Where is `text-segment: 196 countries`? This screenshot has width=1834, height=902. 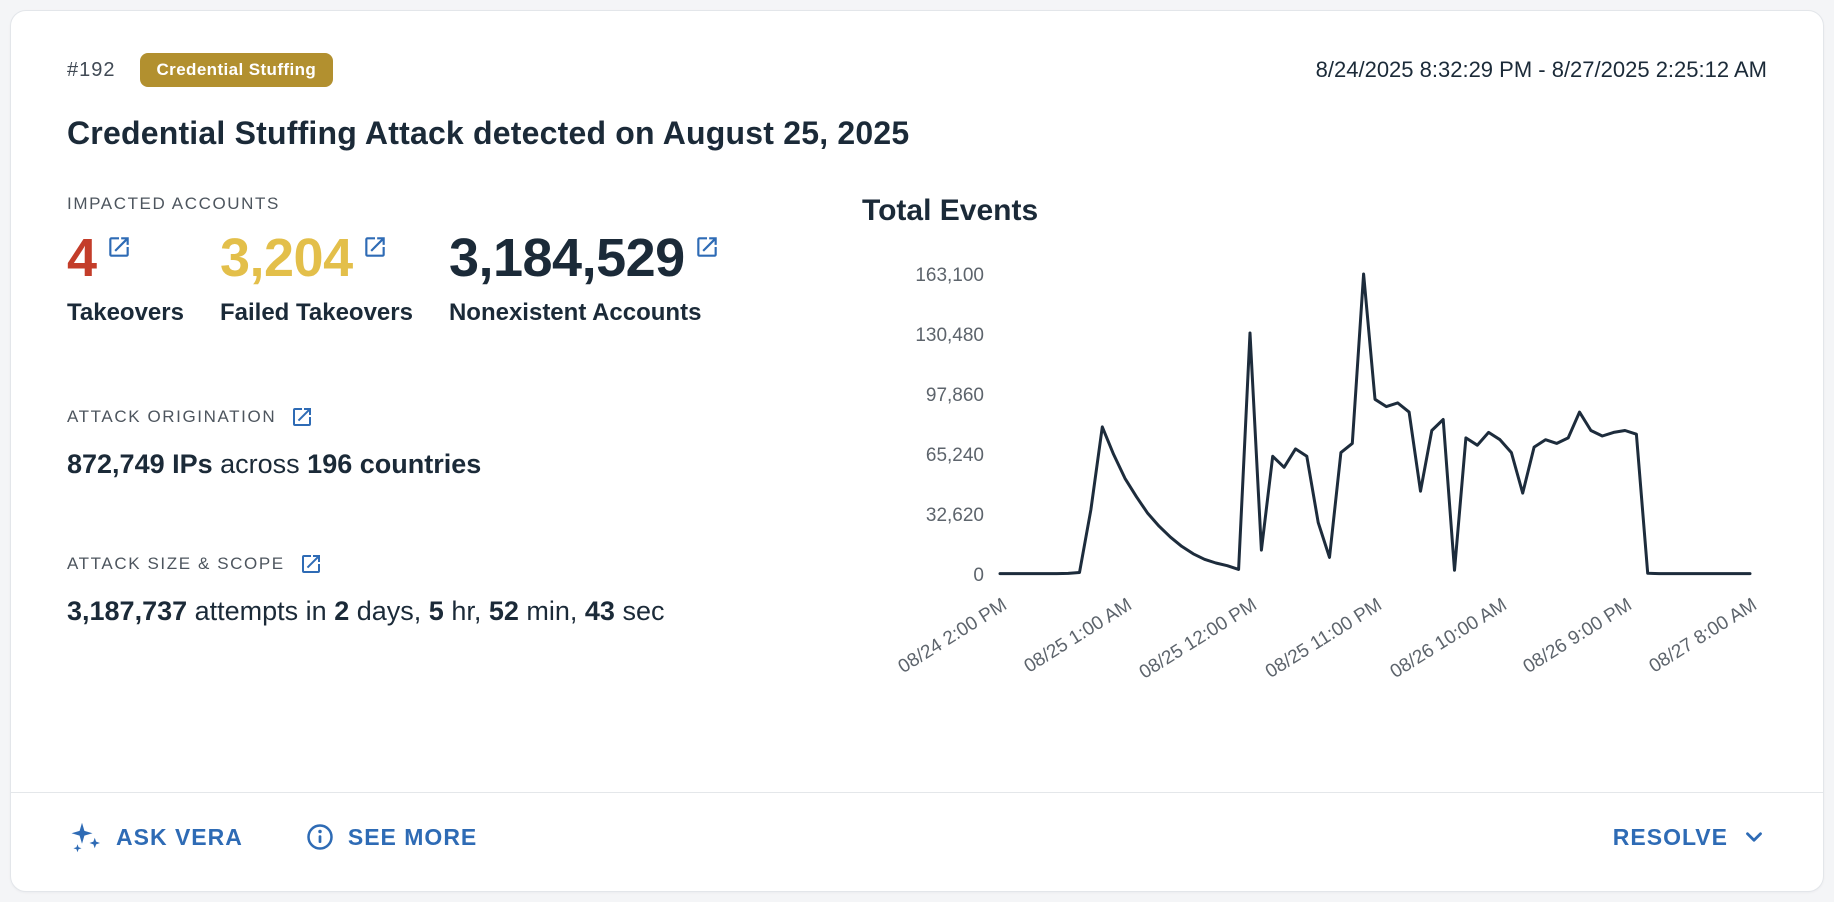
text-segment: 196 countries is located at coordinates (394, 463).